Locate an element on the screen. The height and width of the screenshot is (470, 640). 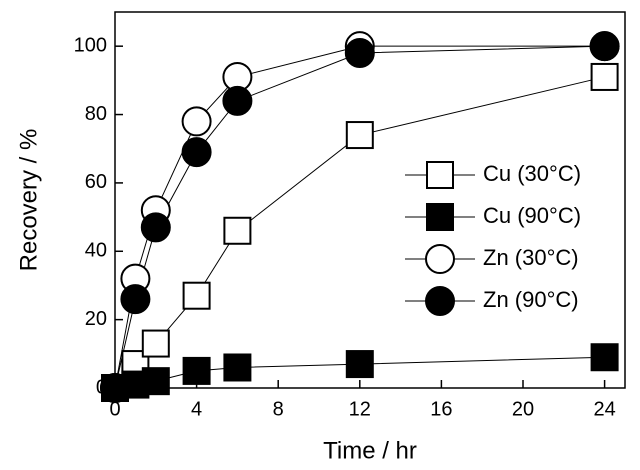
x-tick-label: 16 is located at coordinates (441, 409).